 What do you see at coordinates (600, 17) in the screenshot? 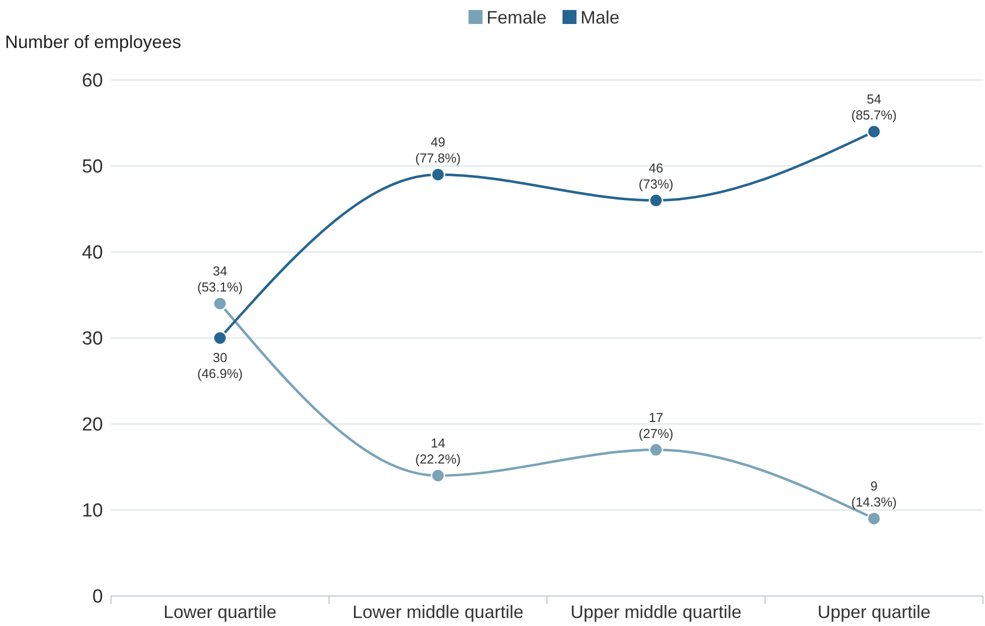
I see `legend-label: Male` at bounding box center [600, 17].